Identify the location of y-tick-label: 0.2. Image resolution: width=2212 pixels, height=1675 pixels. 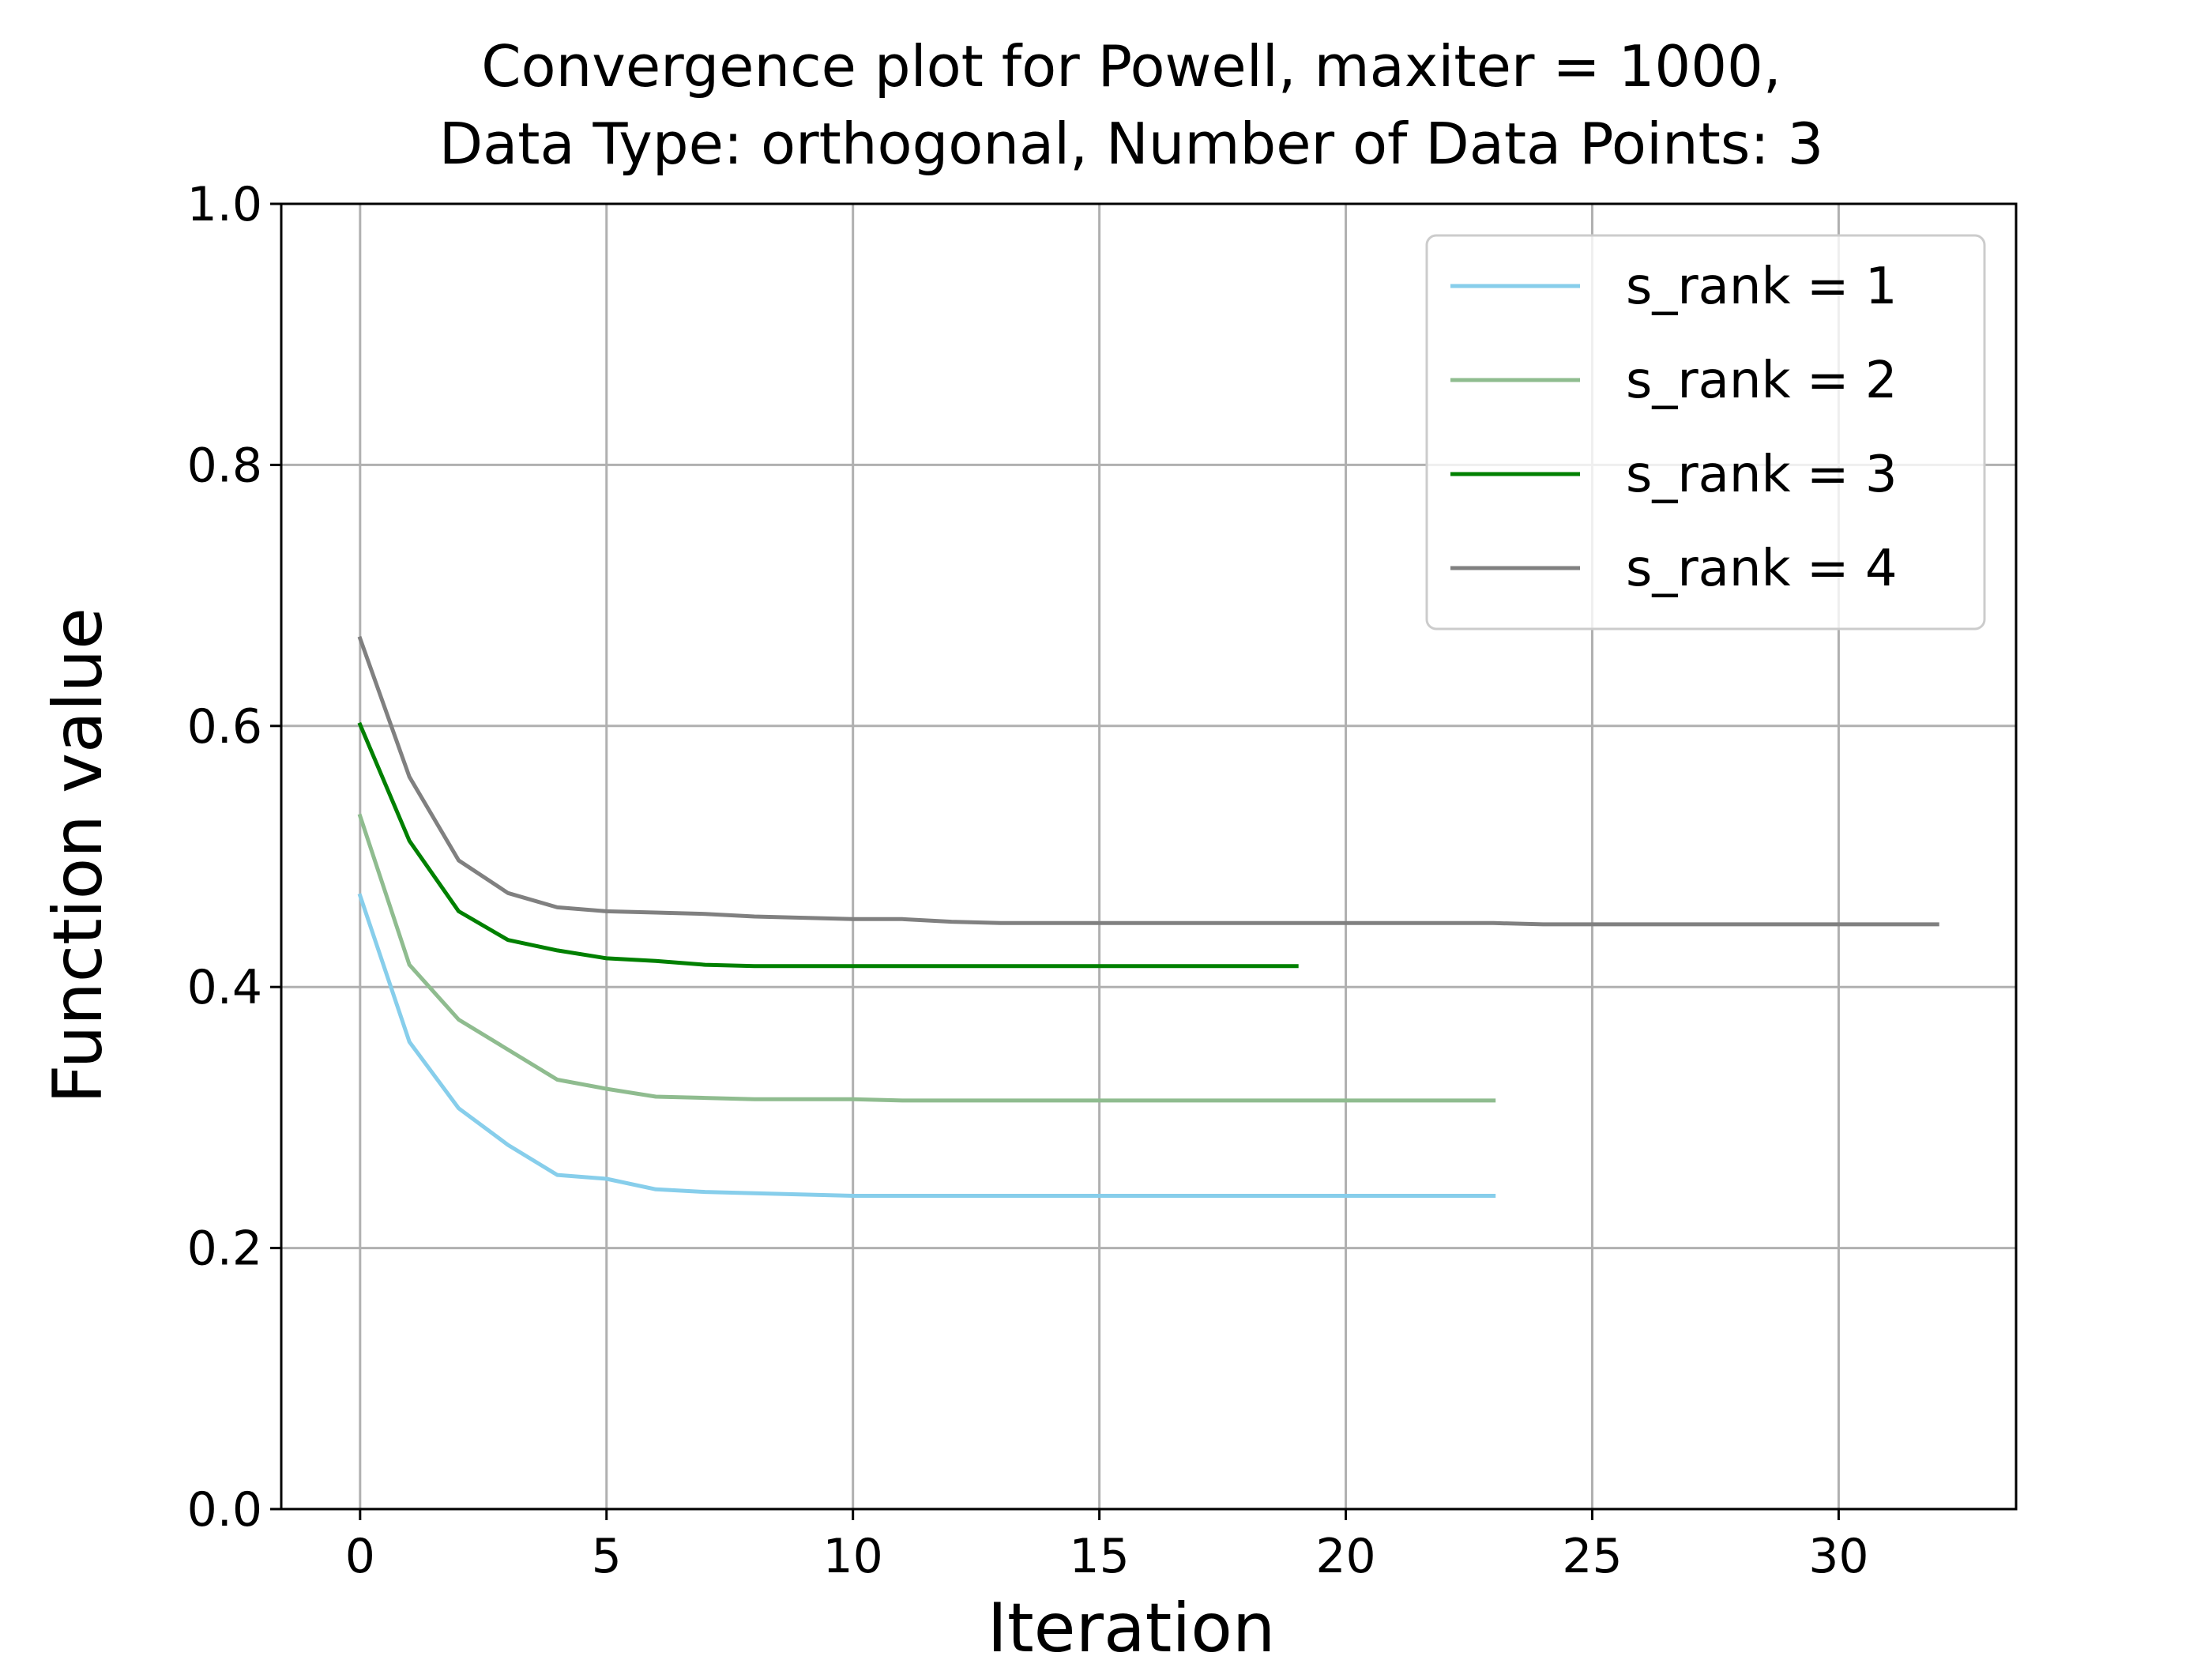
(225, 1249).